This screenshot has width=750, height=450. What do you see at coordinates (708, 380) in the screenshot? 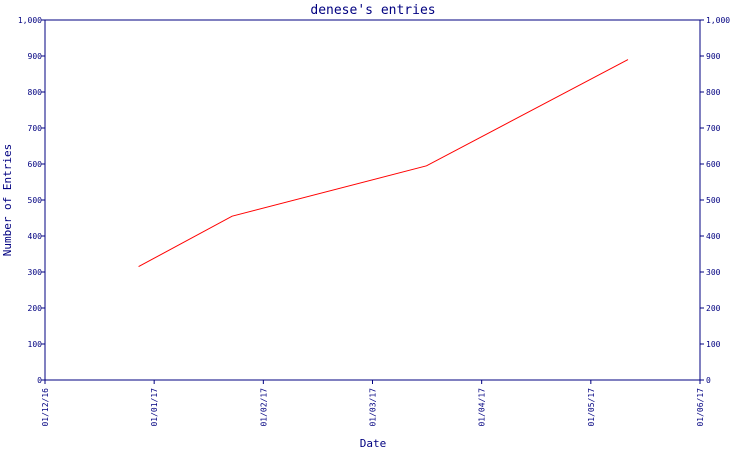
I see `y-tick-label-right: 0` at bounding box center [708, 380].